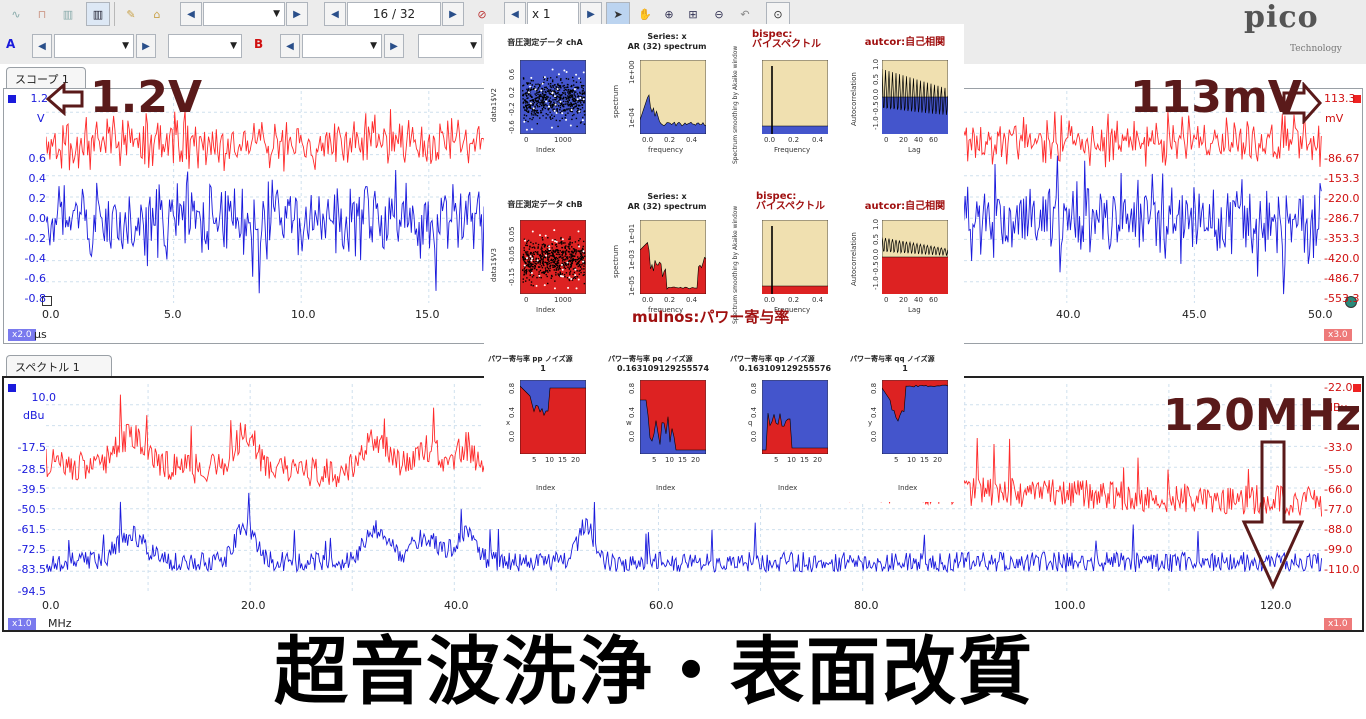 The image size is (1366, 719). I want to click on spectrum-icon: ▥, so click(68, 14).